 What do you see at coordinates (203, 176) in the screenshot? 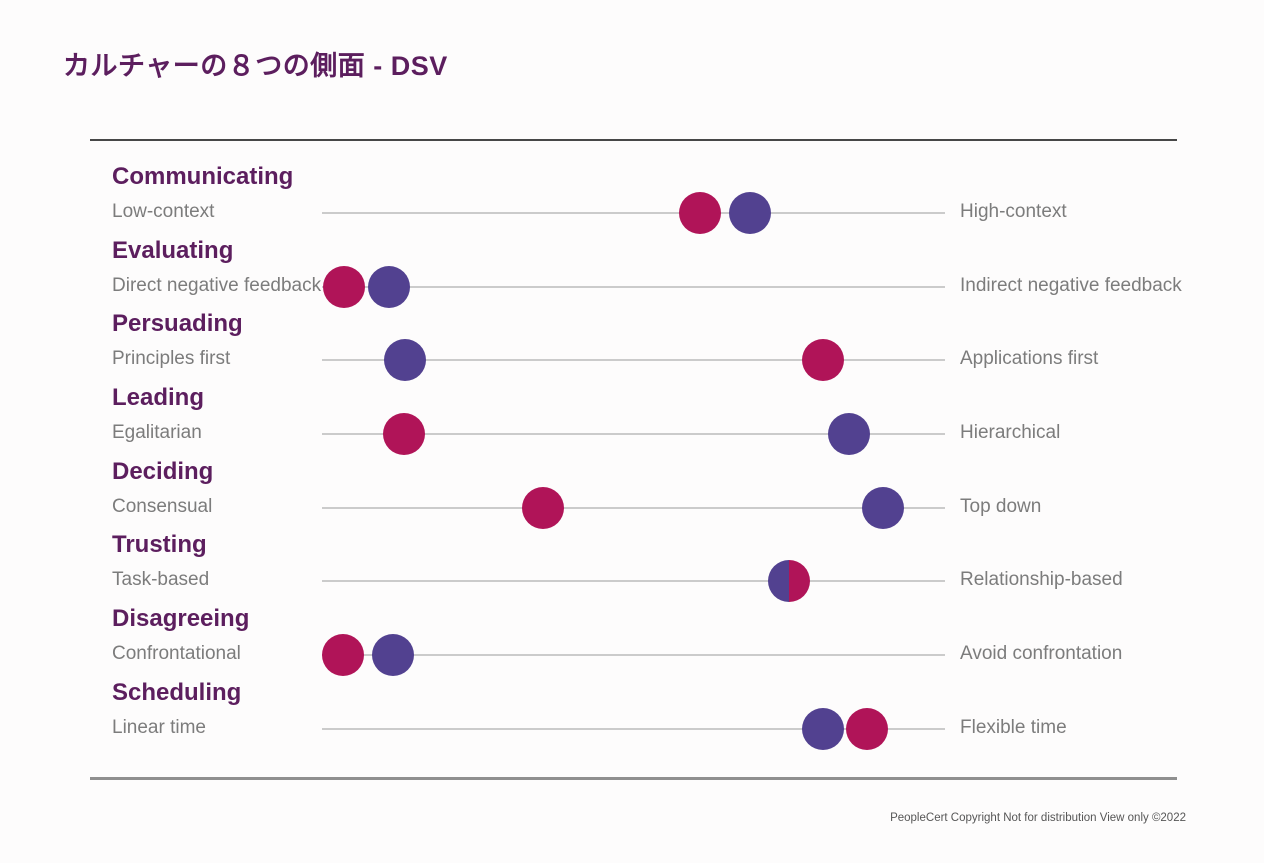
I see `dimension-heading: Communicating` at bounding box center [203, 176].